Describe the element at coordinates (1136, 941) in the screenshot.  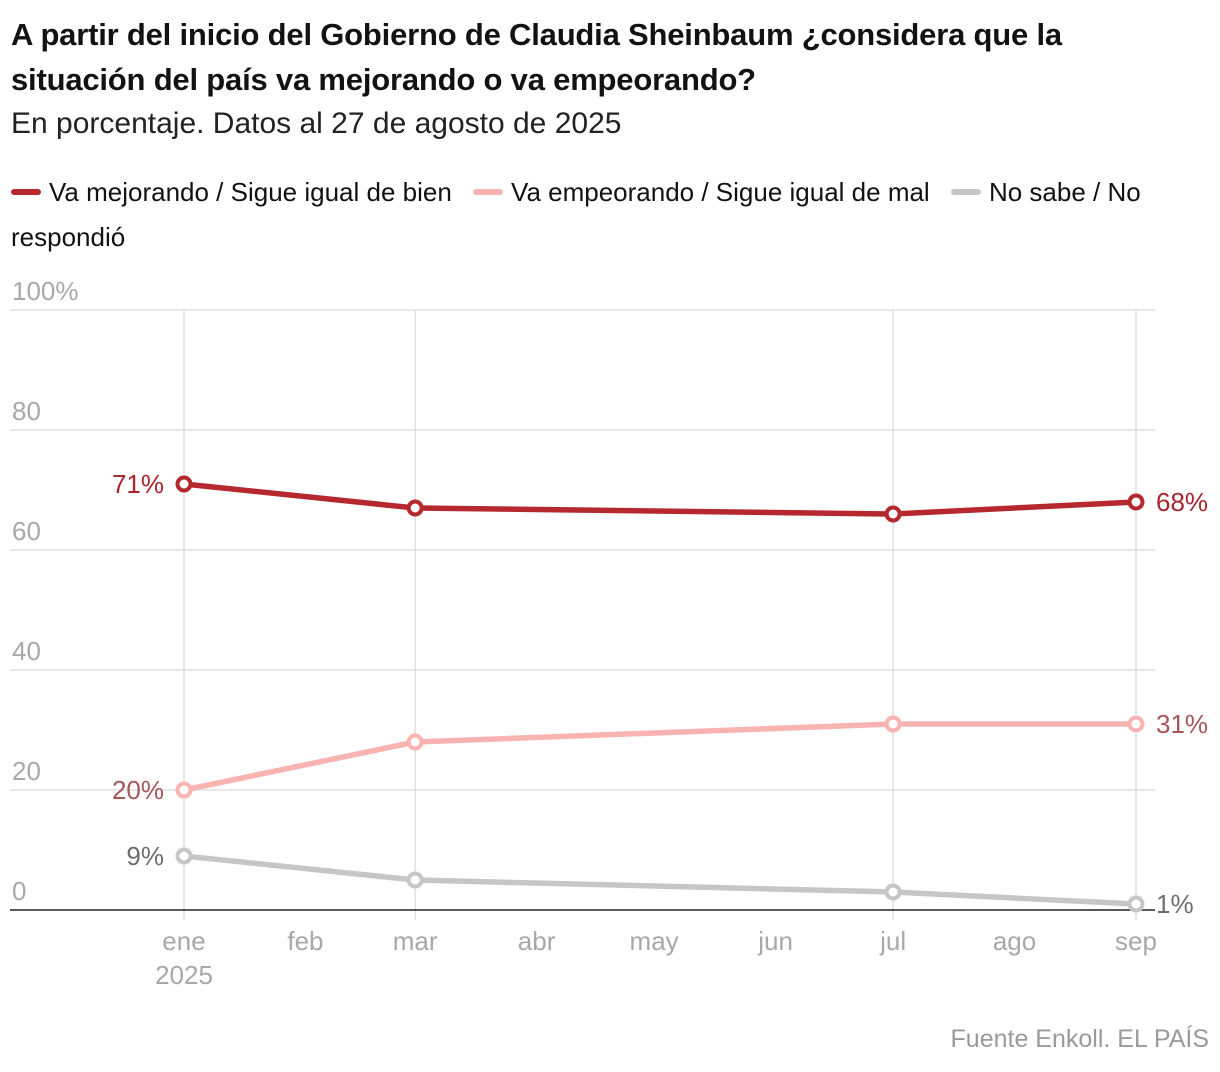
I see `x-tick-label: sep` at that location.